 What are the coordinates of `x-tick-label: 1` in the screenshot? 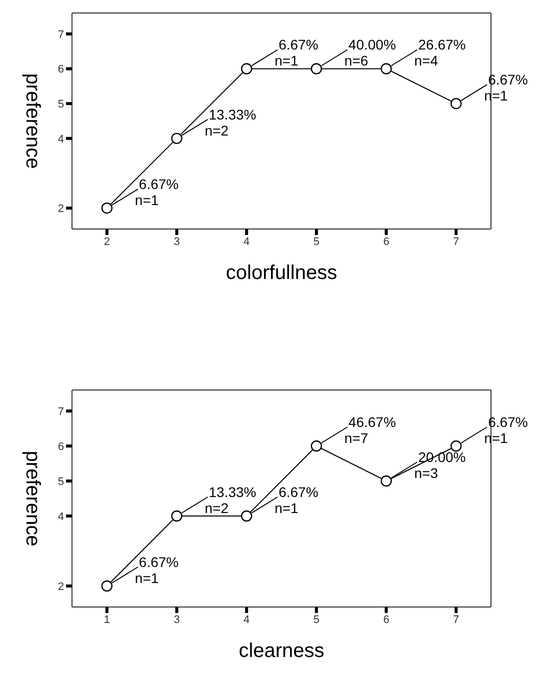 It's located at (107, 620).